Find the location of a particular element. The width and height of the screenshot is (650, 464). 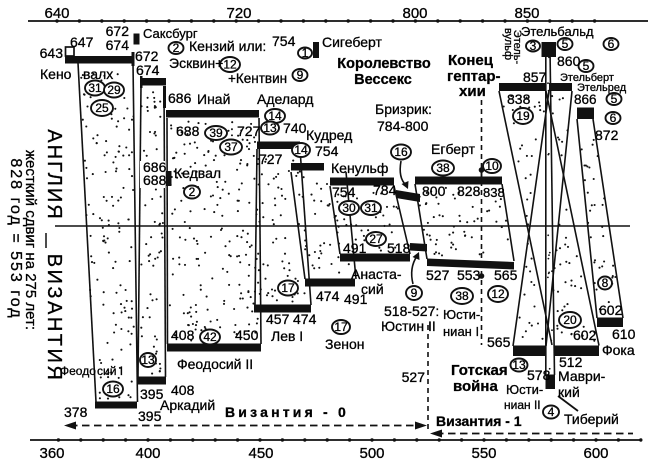

svg-text: Этельред is located at coordinates (602, 88).